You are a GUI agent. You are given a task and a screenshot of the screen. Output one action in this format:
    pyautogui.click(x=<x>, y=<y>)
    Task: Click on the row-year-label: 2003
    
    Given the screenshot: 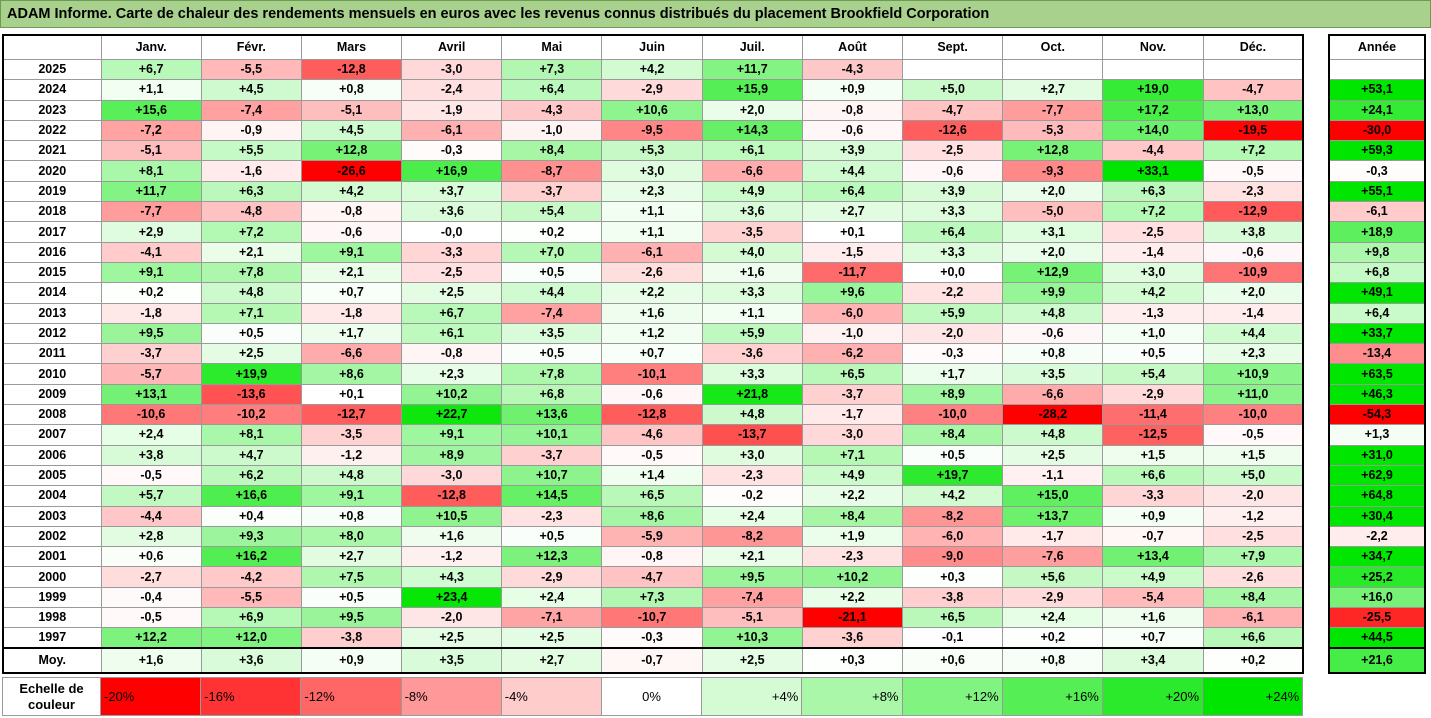 What is the action you would take?
    pyautogui.click(x=52, y=516)
    